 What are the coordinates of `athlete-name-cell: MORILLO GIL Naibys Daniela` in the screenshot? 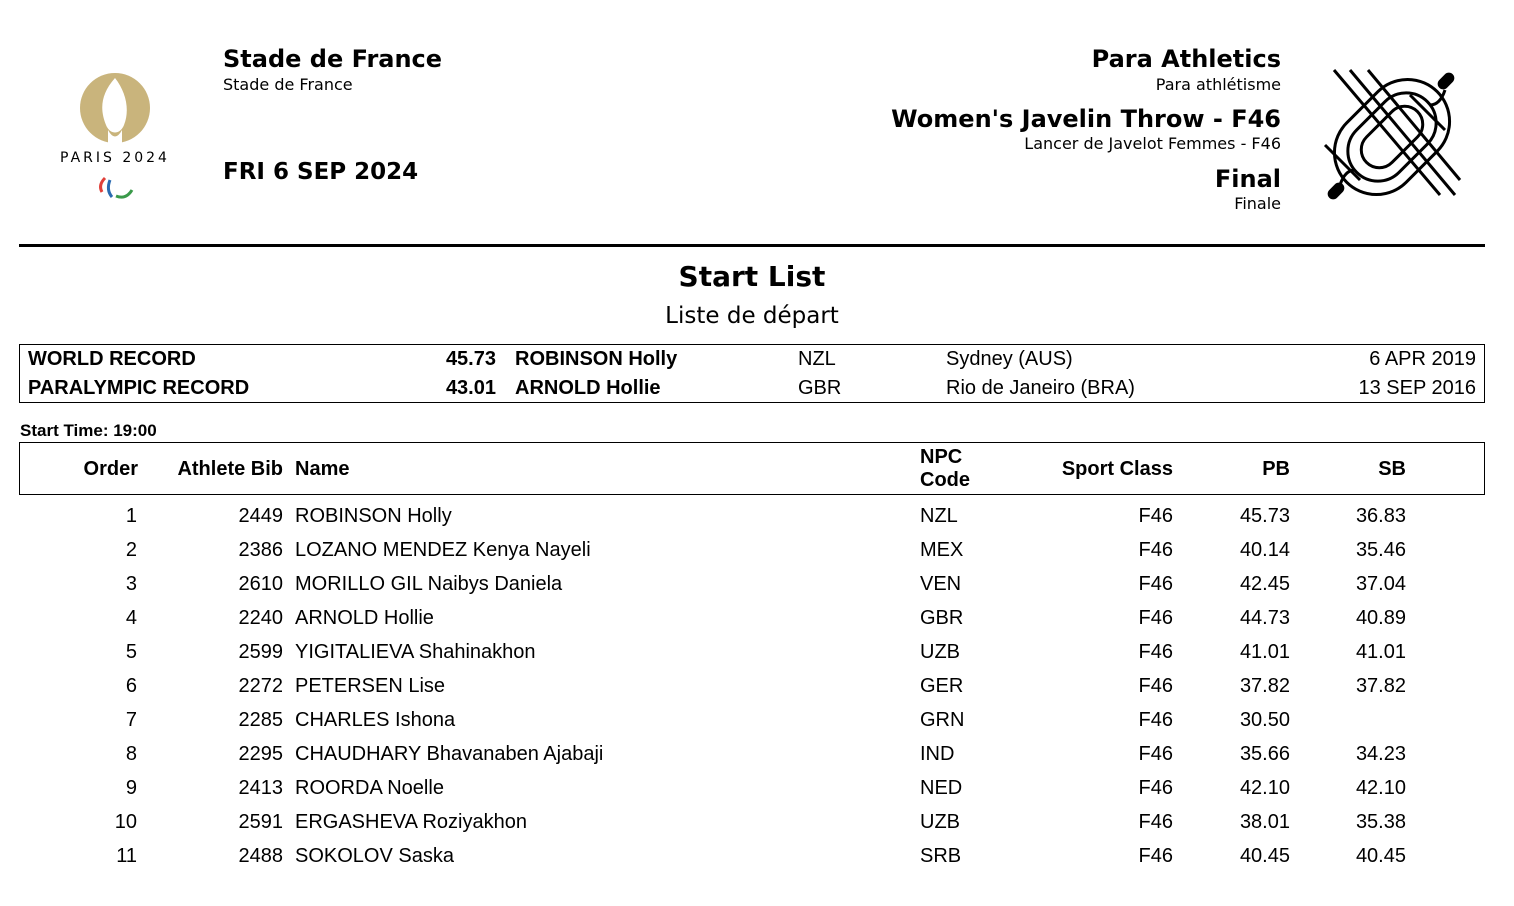 It's located at (429, 584).